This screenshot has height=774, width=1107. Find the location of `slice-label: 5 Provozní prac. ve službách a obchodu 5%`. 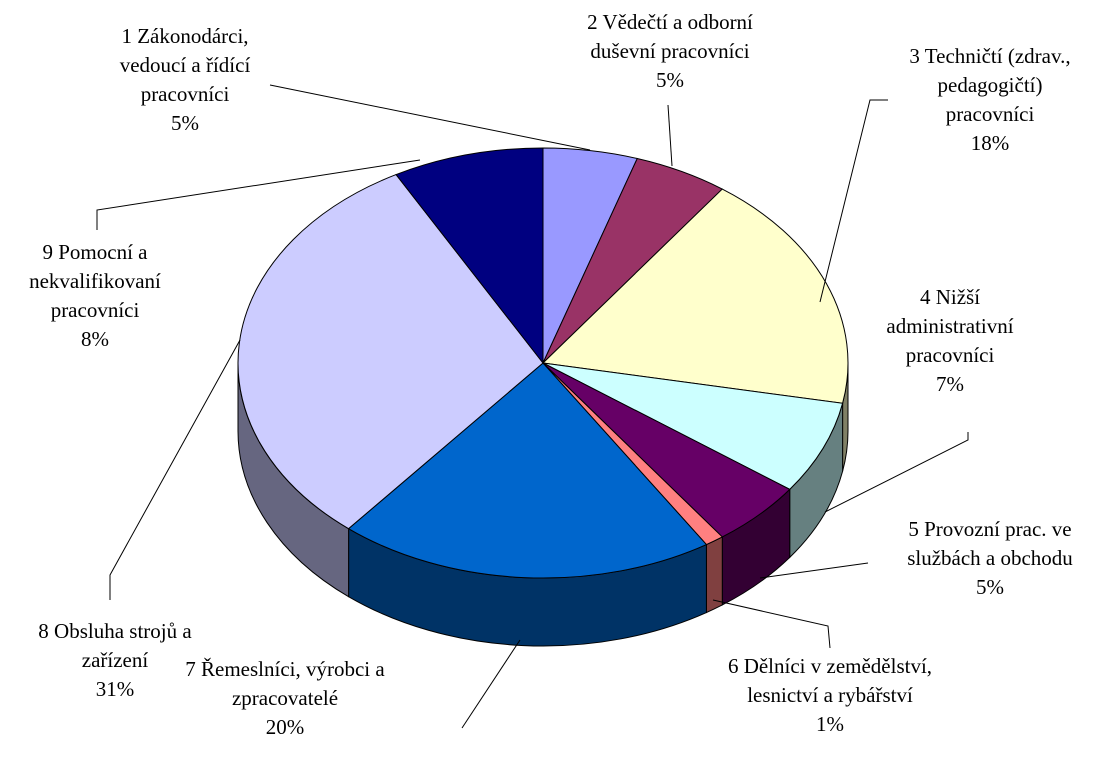

slice-label: 5 Provozní prac. ve službách a obchodu 5% is located at coordinates (990, 558).